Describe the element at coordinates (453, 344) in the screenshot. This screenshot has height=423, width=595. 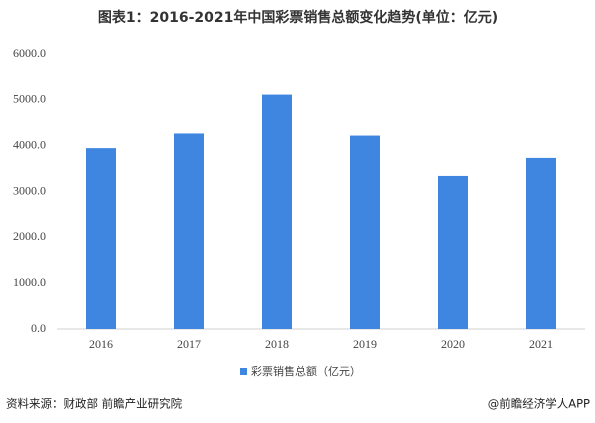
I see `x-tick-label: 2020` at that location.